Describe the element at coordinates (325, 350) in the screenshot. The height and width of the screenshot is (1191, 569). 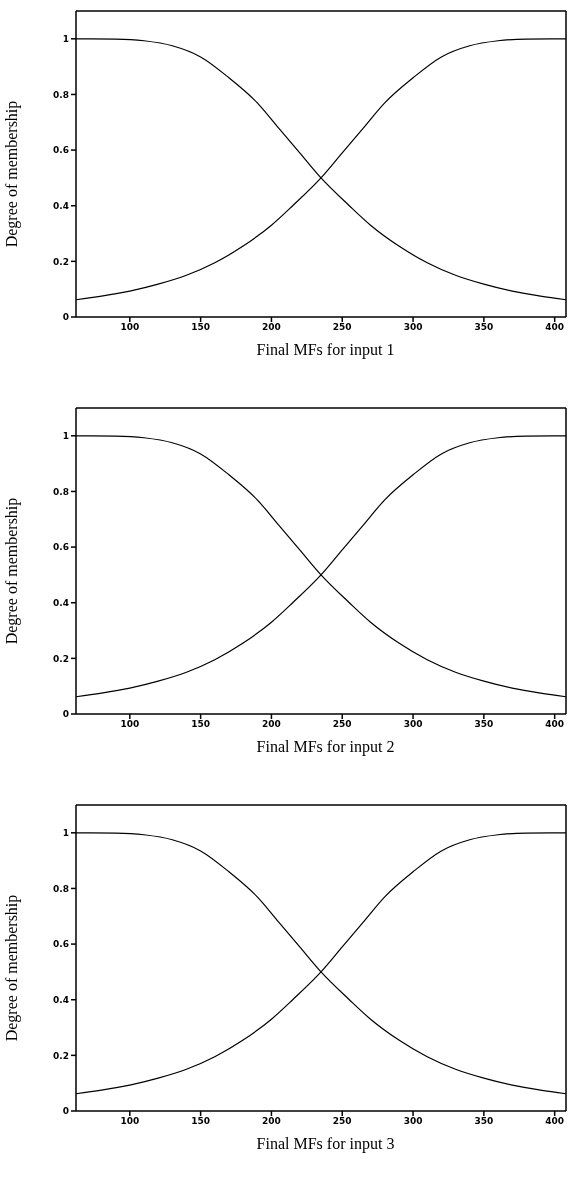
I see `x-axis-title: Final MFs for input 1` at that location.